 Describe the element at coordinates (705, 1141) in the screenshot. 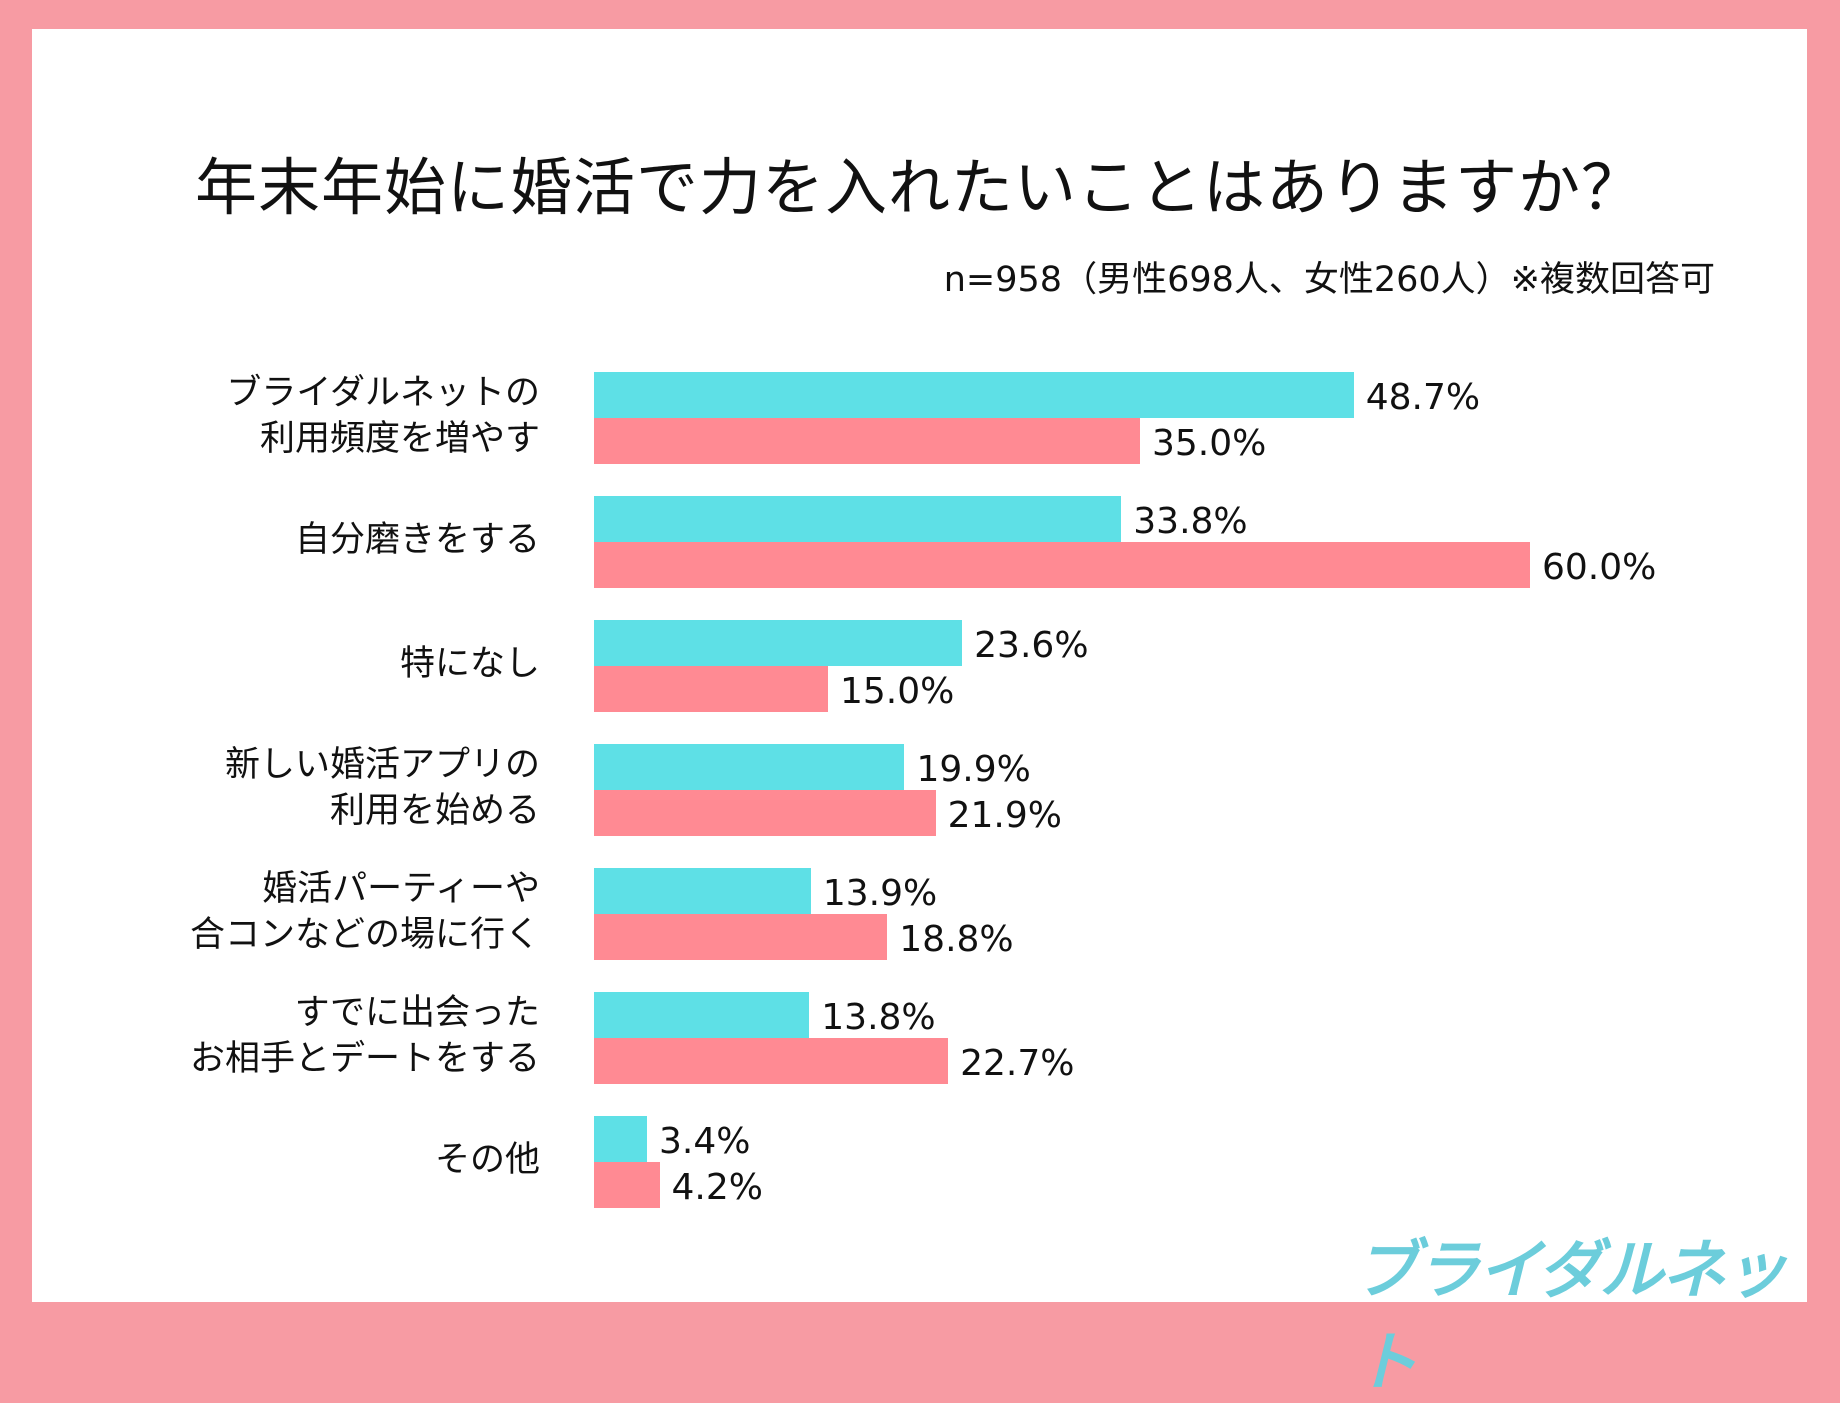

I see `data-label: 3.4%` at that location.